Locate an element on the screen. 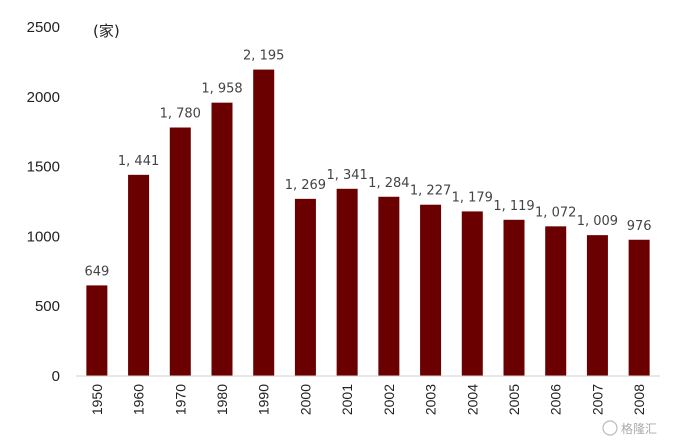 Image resolution: width=674 pixels, height=442 pixels. y-tick-label: 0 is located at coordinates (56, 376).